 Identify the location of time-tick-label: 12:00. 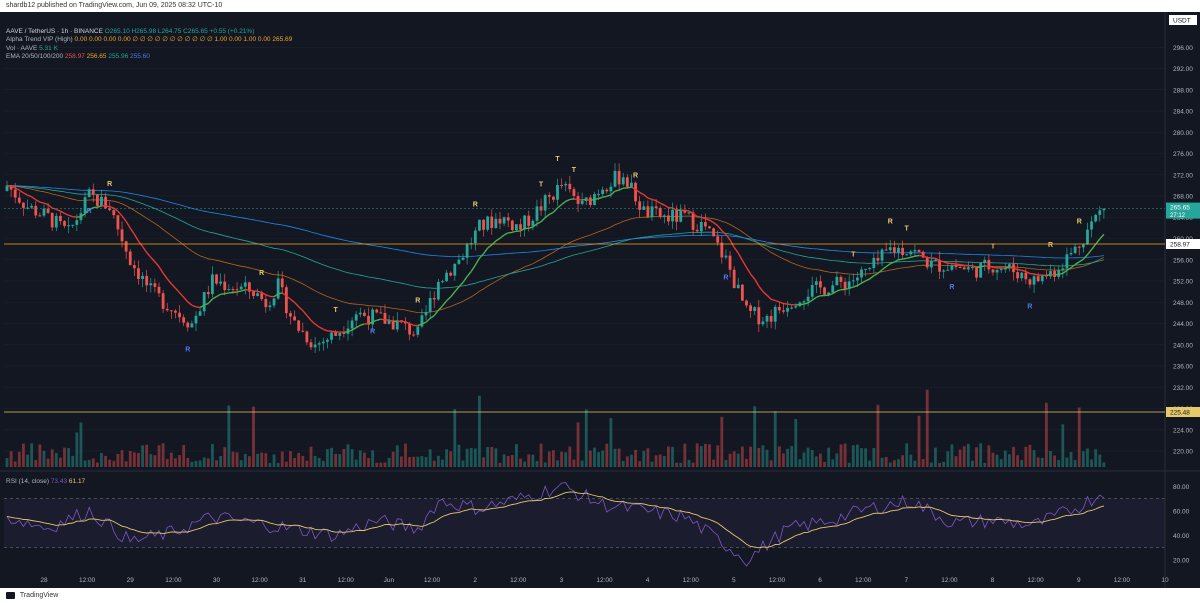
(1122, 580).